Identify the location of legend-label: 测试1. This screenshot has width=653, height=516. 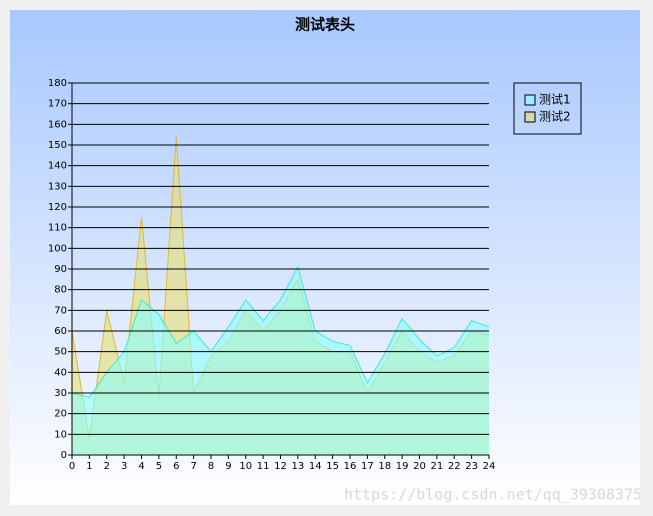
(555, 99).